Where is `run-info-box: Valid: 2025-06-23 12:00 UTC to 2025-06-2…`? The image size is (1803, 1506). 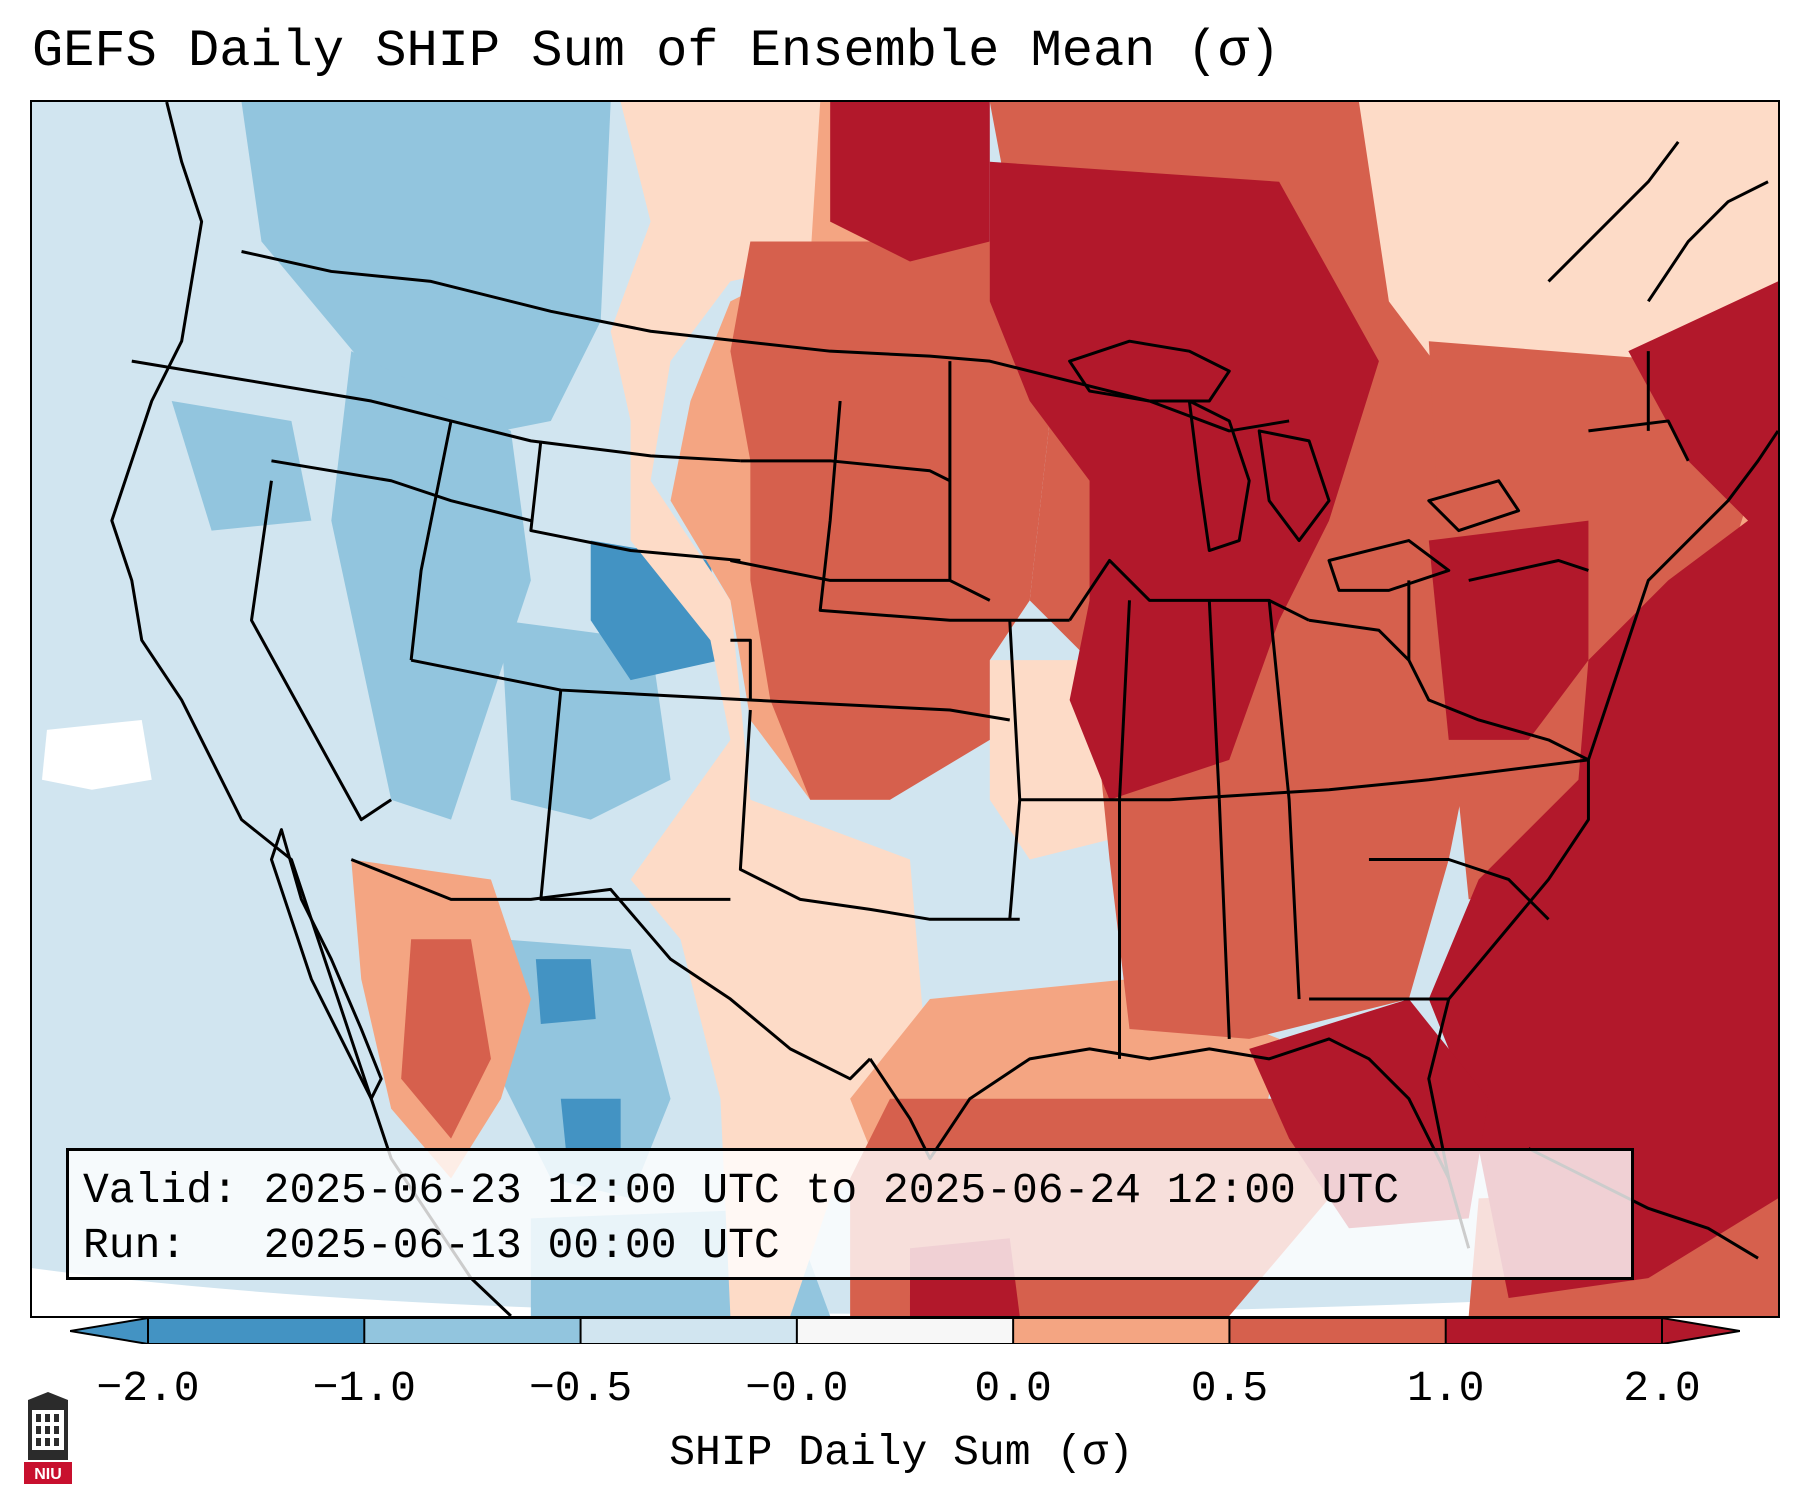
run-info-box: Valid: 2025-06-23 12:00 UTC to 2025-06-2… is located at coordinates (850, 1214).